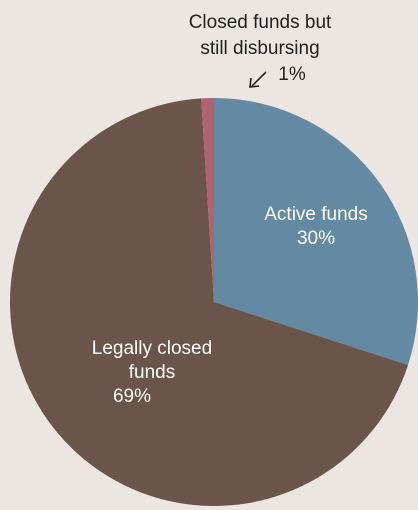 Image resolution: width=418 pixels, height=510 pixels. Describe the element at coordinates (316, 238) in the screenshot. I see `slice-label-line: 30%` at that location.